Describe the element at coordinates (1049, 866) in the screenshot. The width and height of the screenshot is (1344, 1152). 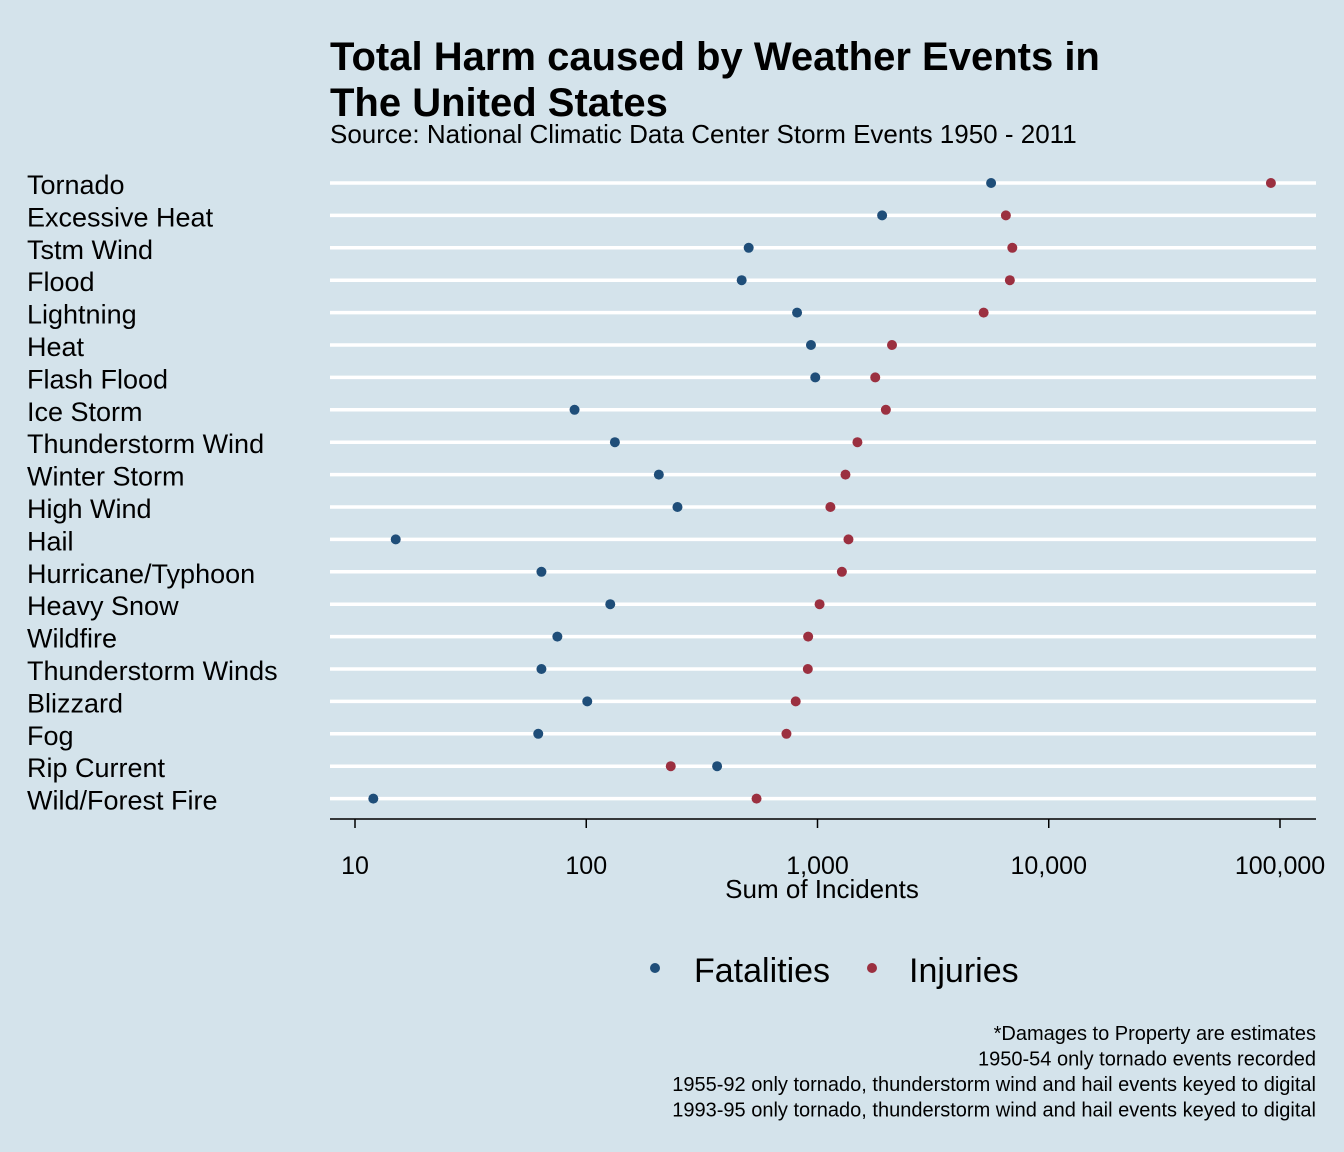
I see `x-tick-label: 10,000` at that location.